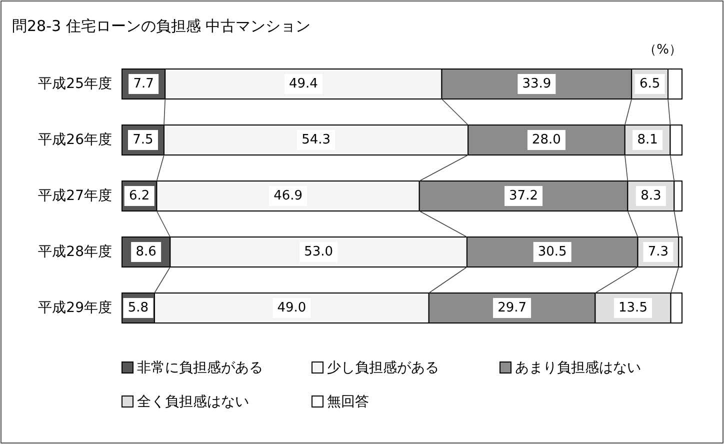 The image size is (724, 444). Describe the element at coordinates (647, 140) in the screenshot. I see `data-label: 8.1` at that location.